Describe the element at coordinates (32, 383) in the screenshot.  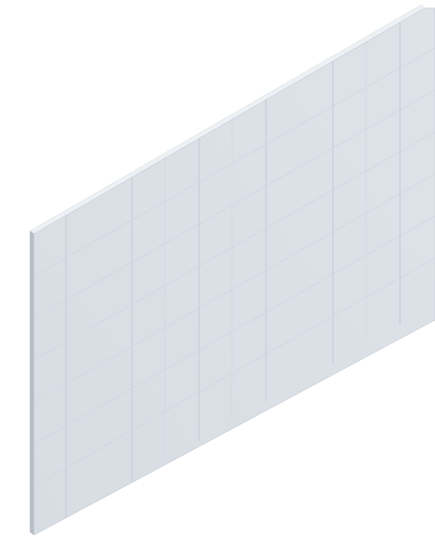
I see `panel-side-edge` at that location.